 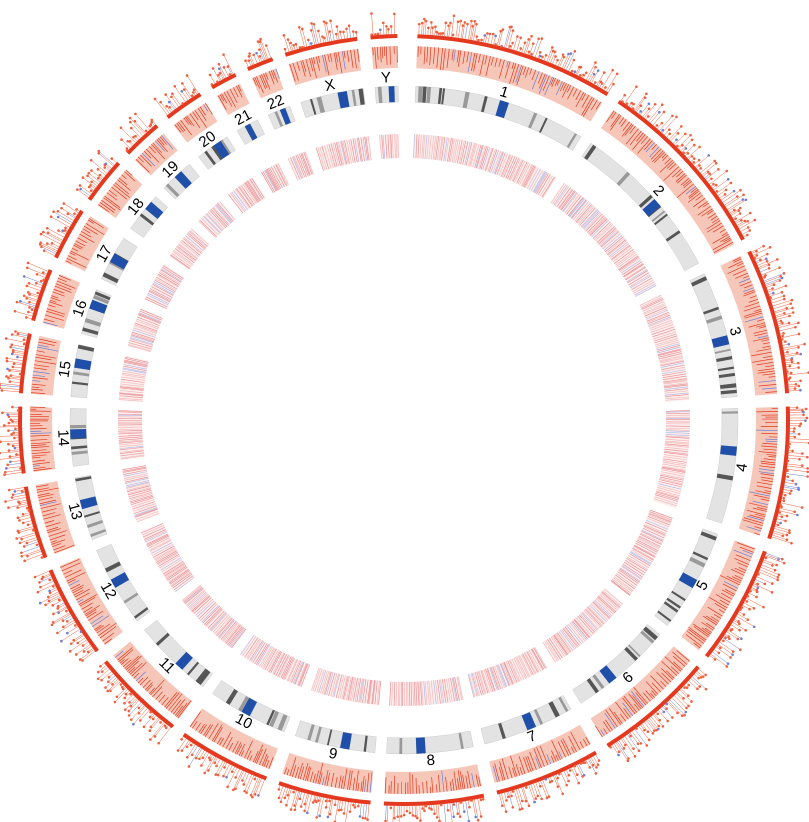 I want to click on centromere, so click(x=529, y=721).